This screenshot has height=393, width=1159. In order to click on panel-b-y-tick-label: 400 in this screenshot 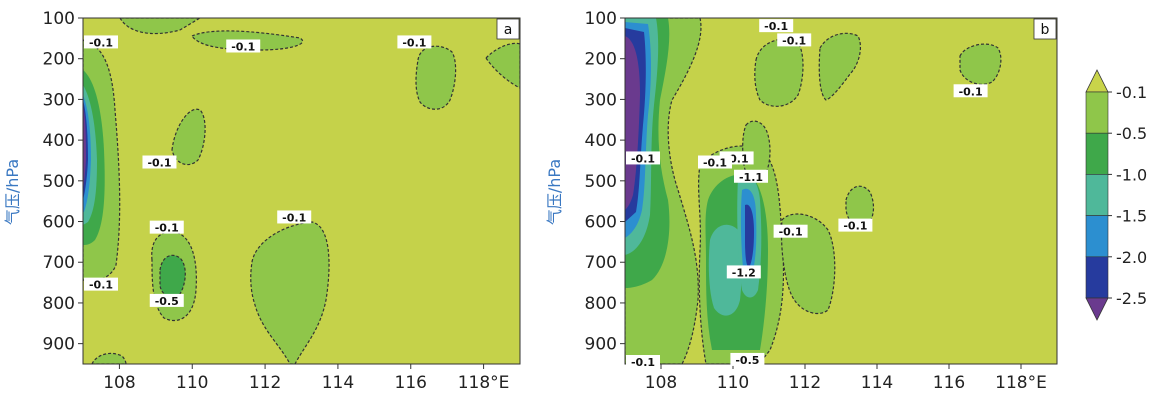, I will do `click(601, 141)`.